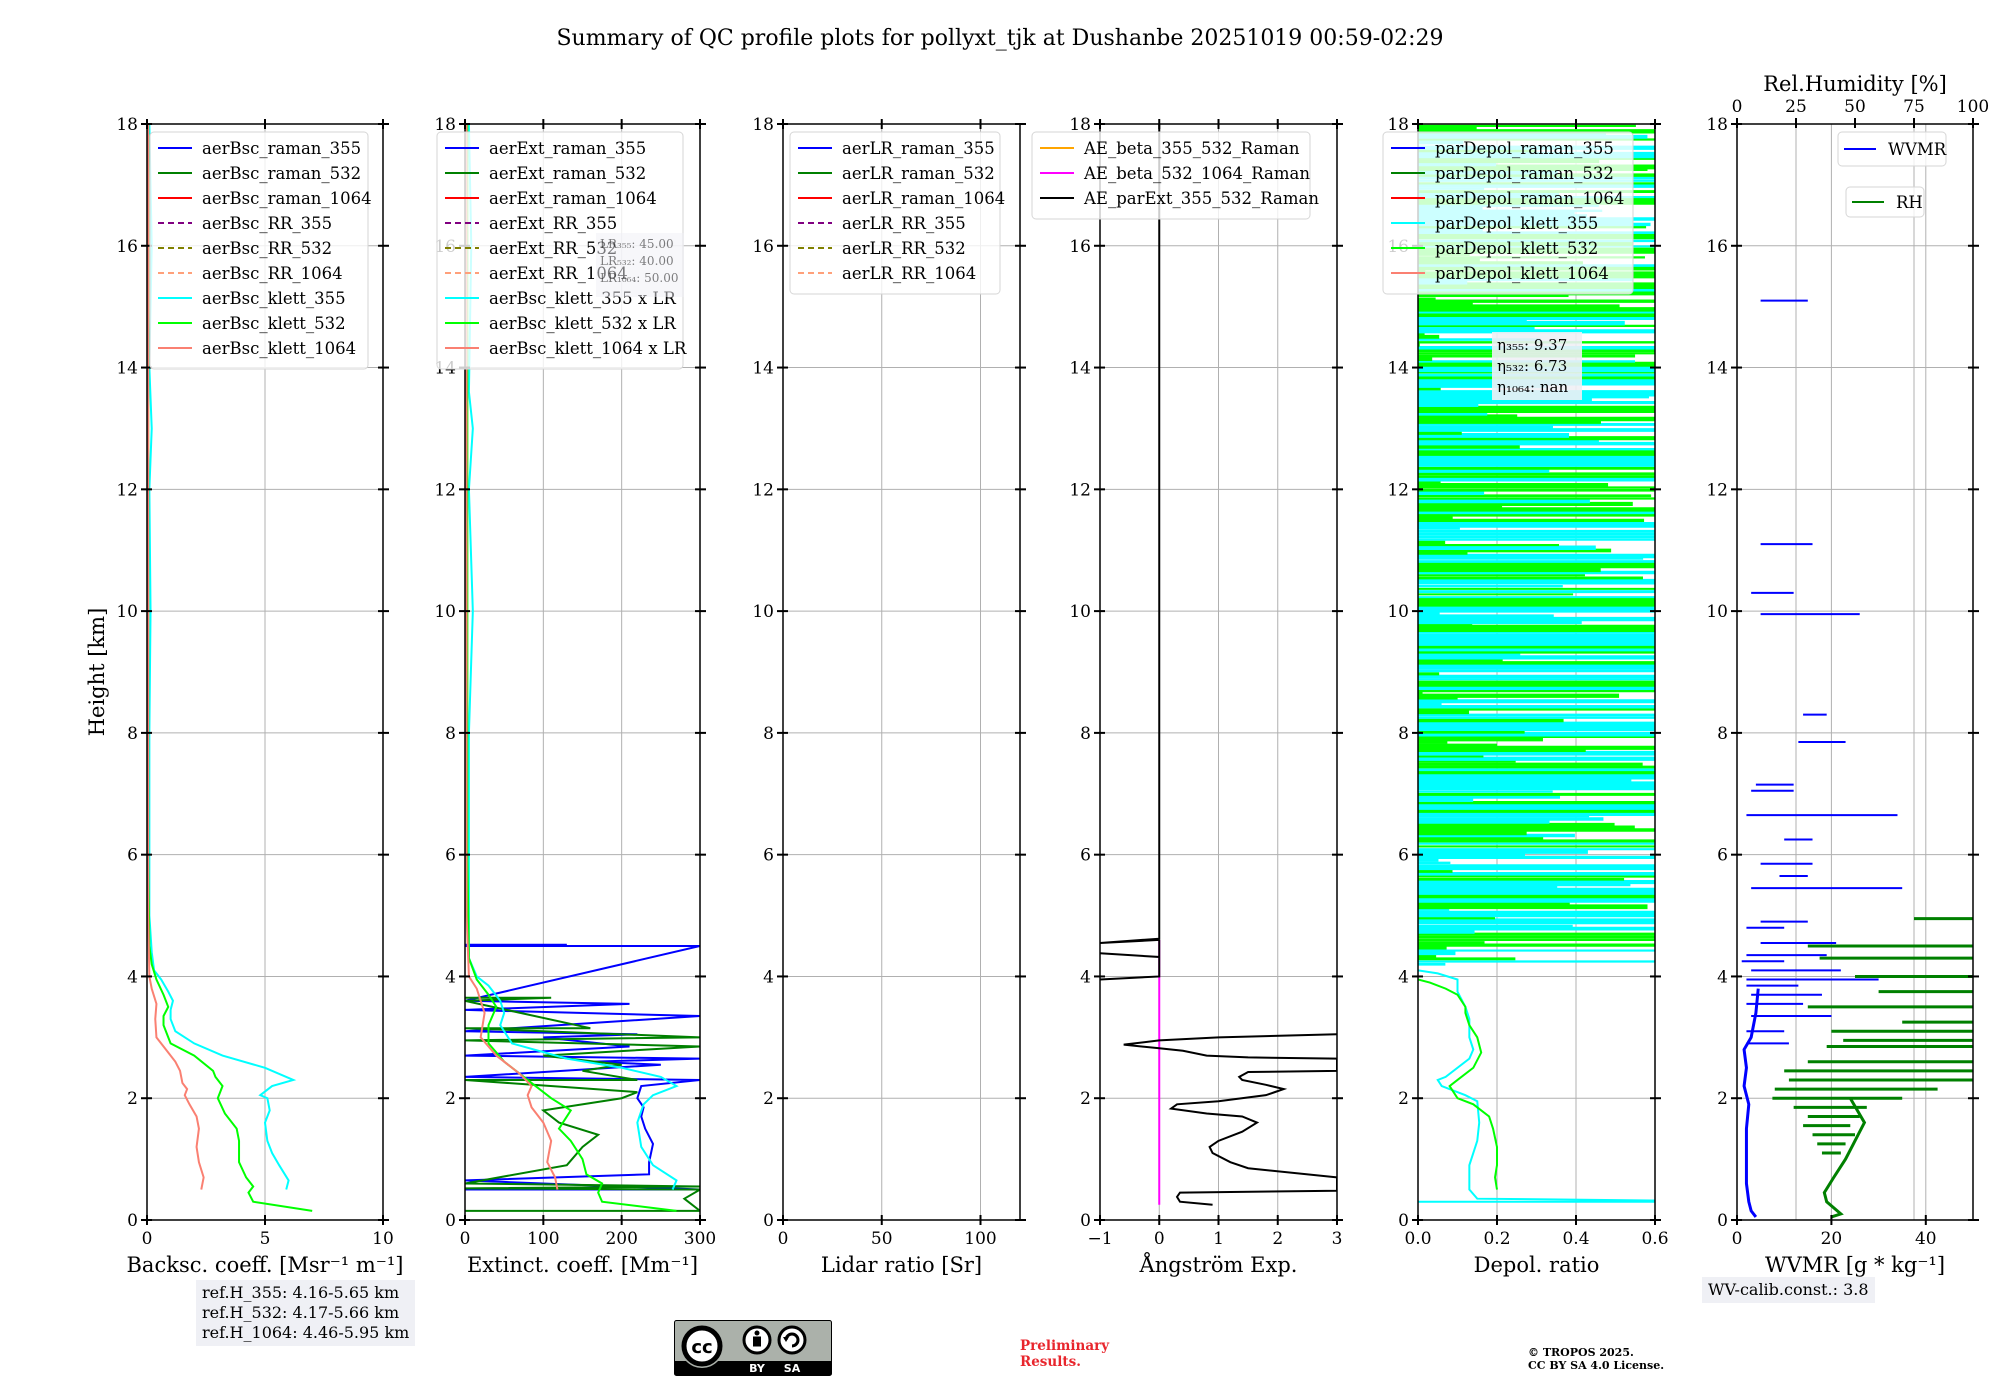  What do you see at coordinates (1926, 1239) in the screenshot?
I see `x-tick-label: 40` at bounding box center [1926, 1239].